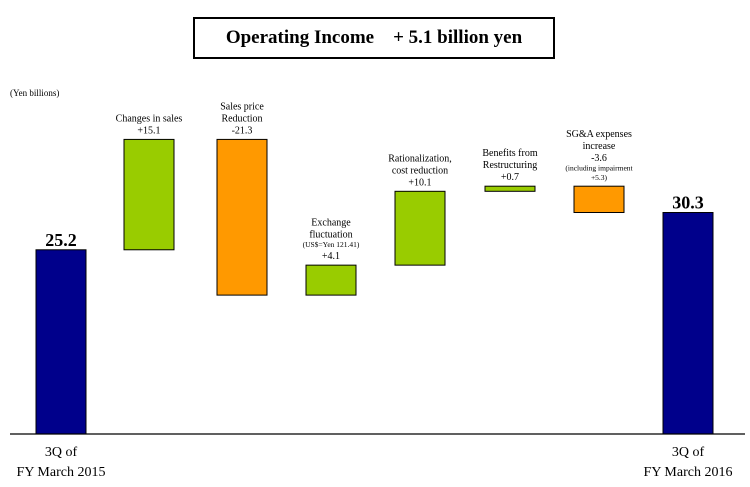 The width and height of the screenshot is (750, 487). Describe the element at coordinates (331, 244) in the screenshot. I see `delta-label-line: (US$=Yen 121.41)` at that location.